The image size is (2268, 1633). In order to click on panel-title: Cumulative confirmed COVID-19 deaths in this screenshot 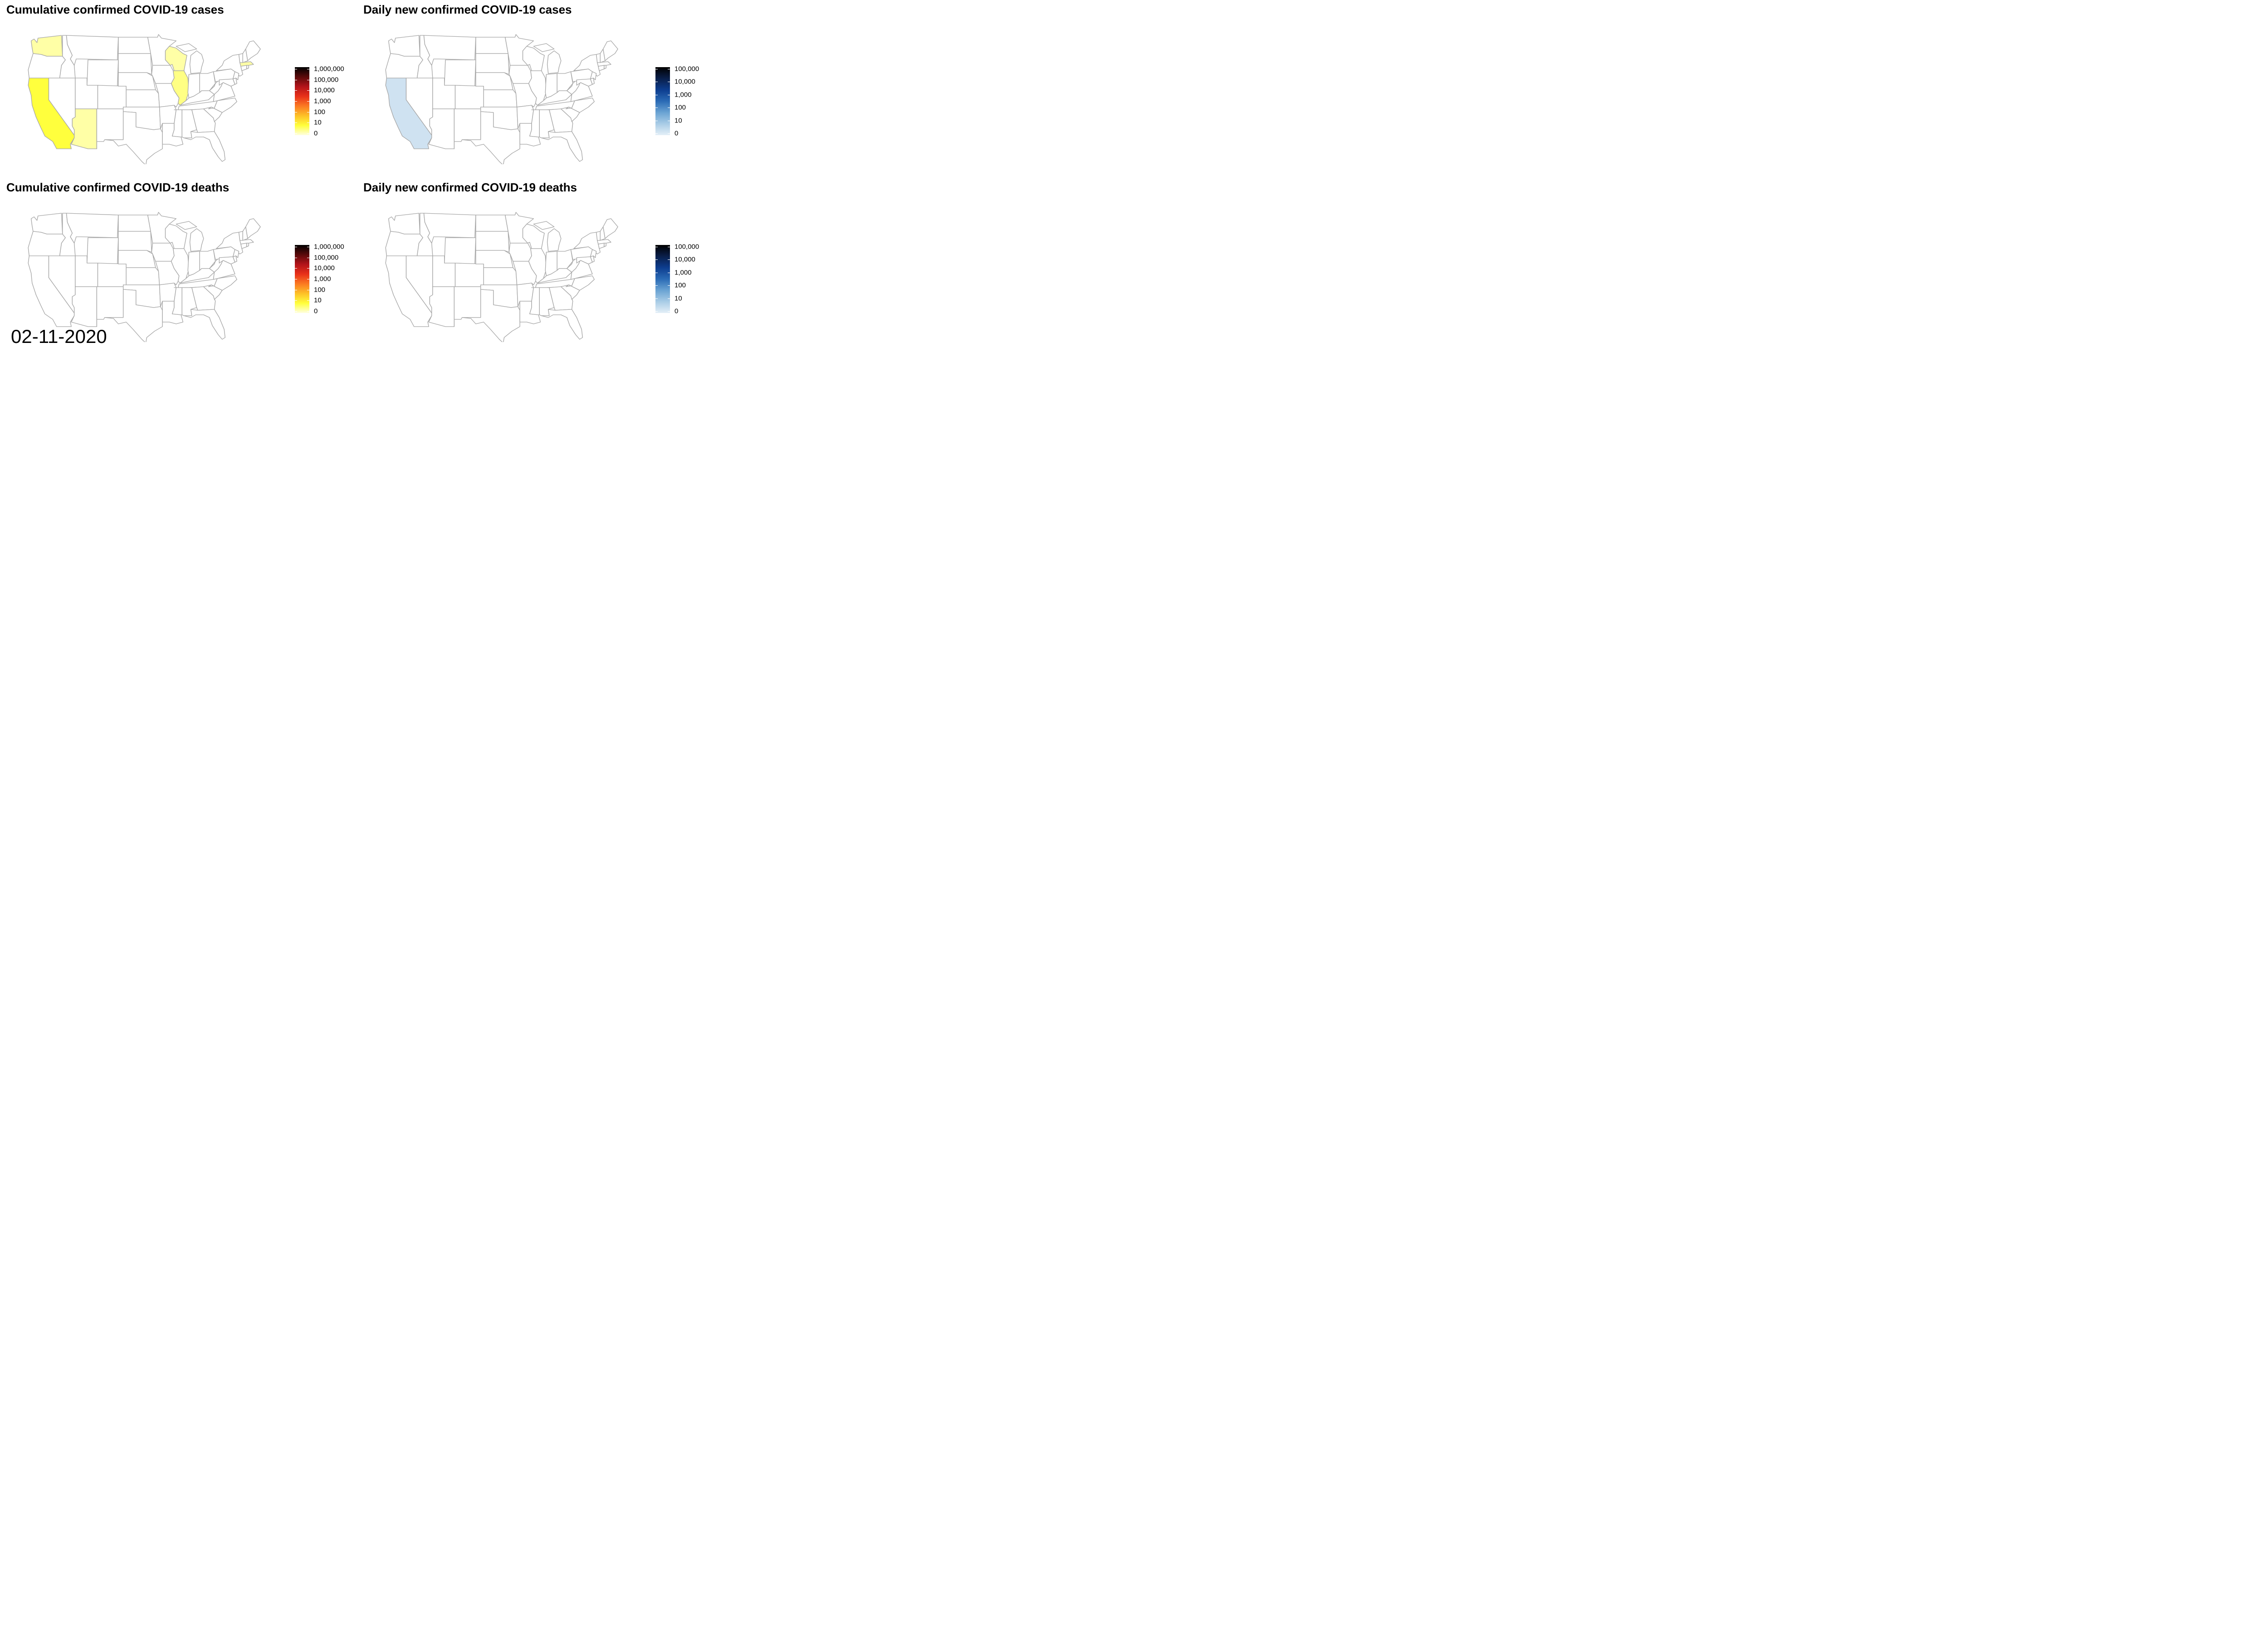, I will do `click(118, 187)`.